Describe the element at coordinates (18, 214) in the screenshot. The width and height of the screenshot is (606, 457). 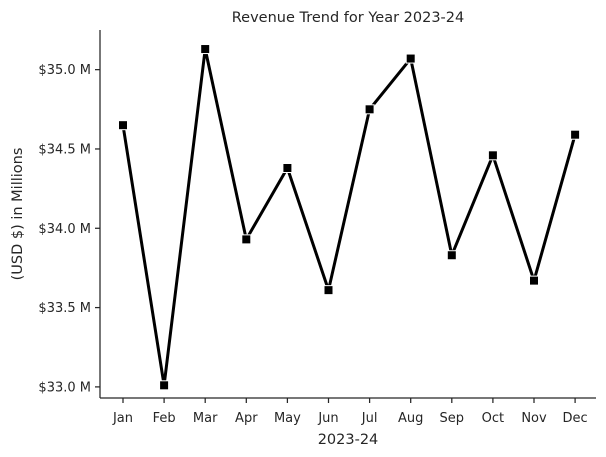
I see `y-axis-label: (USD $) in Millions` at that location.